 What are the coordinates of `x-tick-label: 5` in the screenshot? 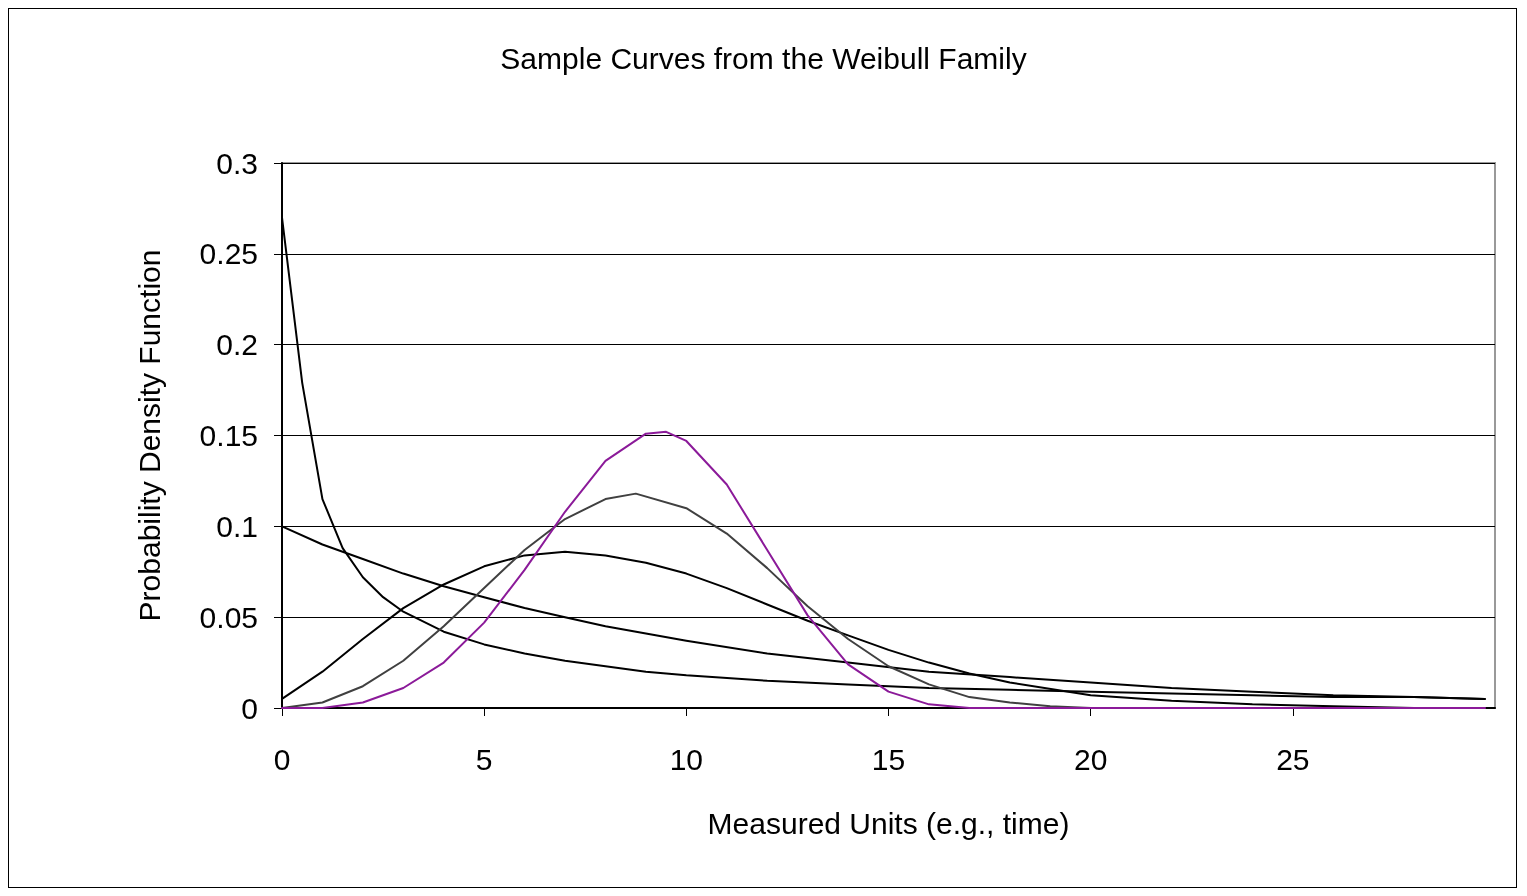 It's located at (484, 759).